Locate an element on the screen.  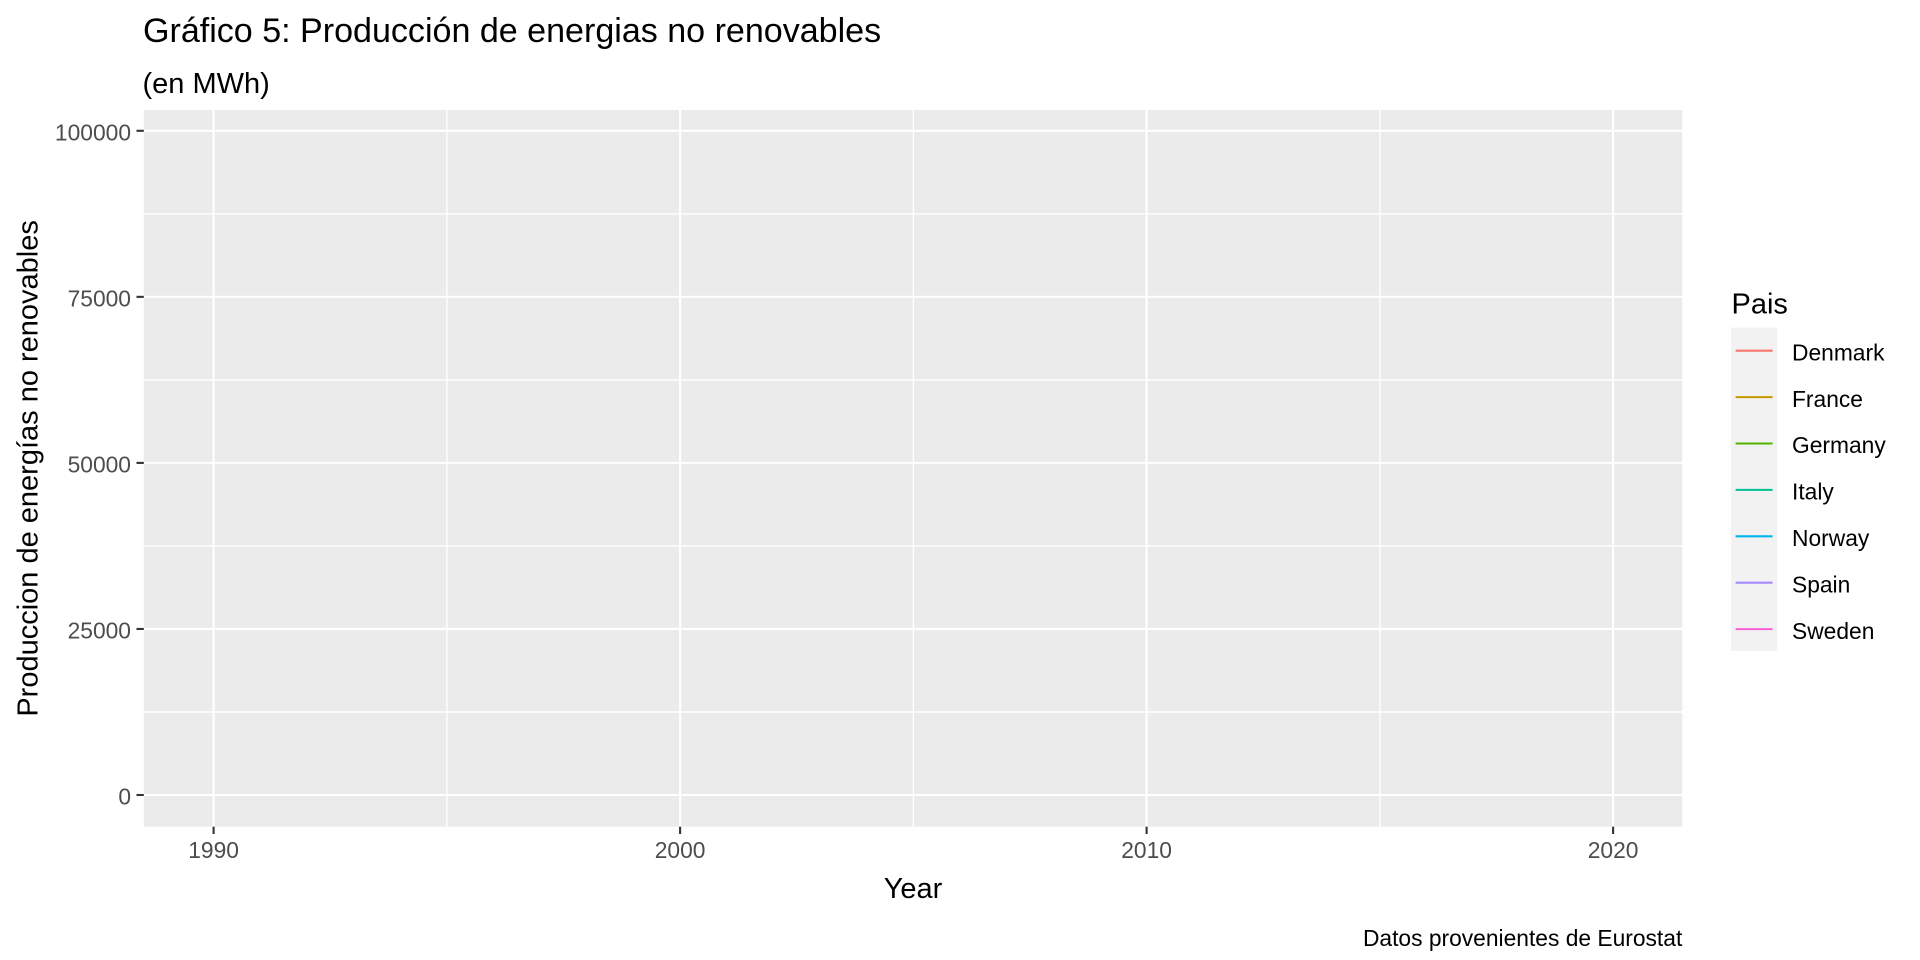
svg-text: Norway is located at coordinates (1831, 538).